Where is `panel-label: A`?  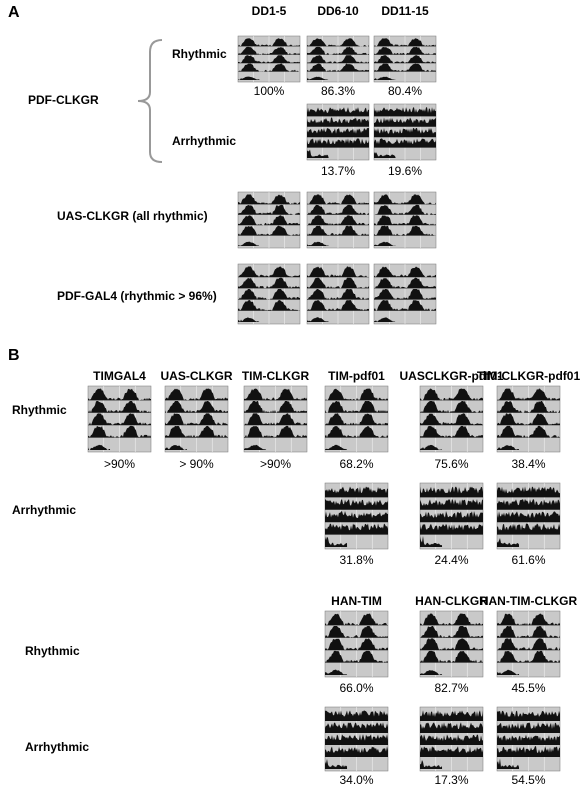 panel-label: A is located at coordinates (14, 12).